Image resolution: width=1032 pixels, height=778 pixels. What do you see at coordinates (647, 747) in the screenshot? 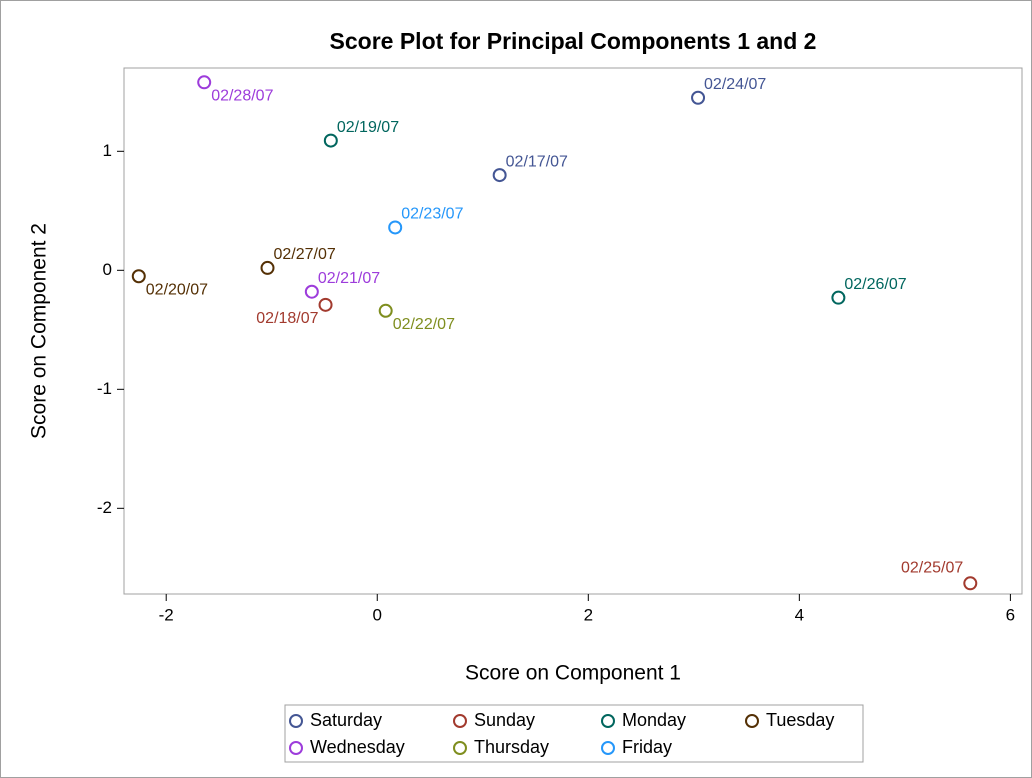
I see `legend-label: Friday` at bounding box center [647, 747].